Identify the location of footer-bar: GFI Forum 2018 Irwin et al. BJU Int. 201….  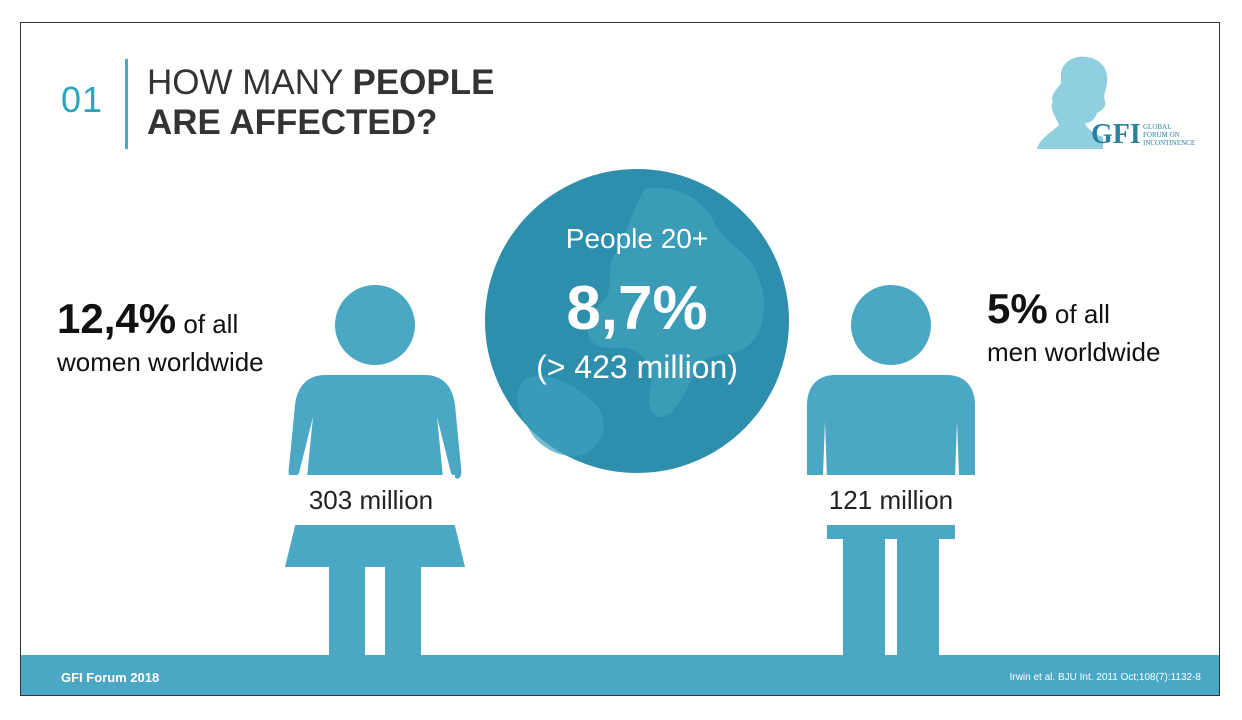
(620, 678).